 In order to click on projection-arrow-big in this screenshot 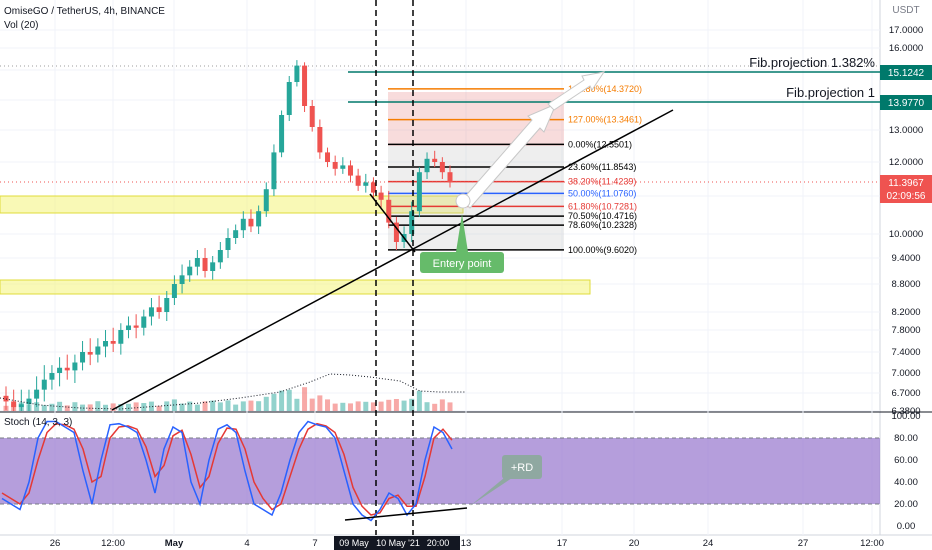, I will do `click(509, 156)`.